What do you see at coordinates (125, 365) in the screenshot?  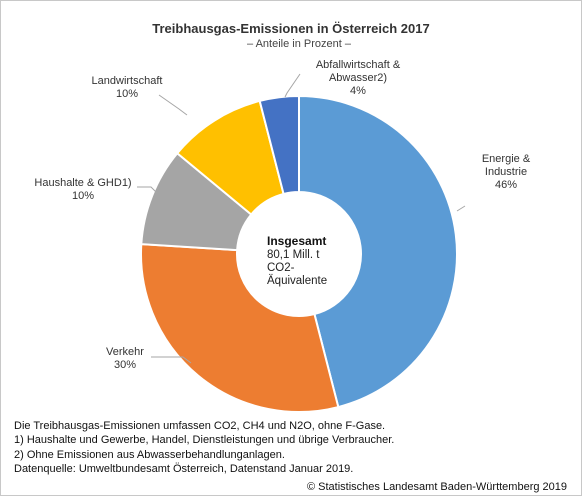 I see `slice-value-label: 30%` at bounding box center [125, 365].